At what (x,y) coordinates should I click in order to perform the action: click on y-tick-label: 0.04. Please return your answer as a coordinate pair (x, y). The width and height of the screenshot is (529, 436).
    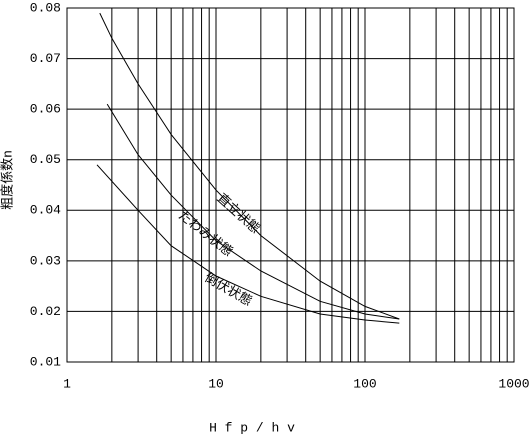
    Looking at the image, I should click on (45, 210).